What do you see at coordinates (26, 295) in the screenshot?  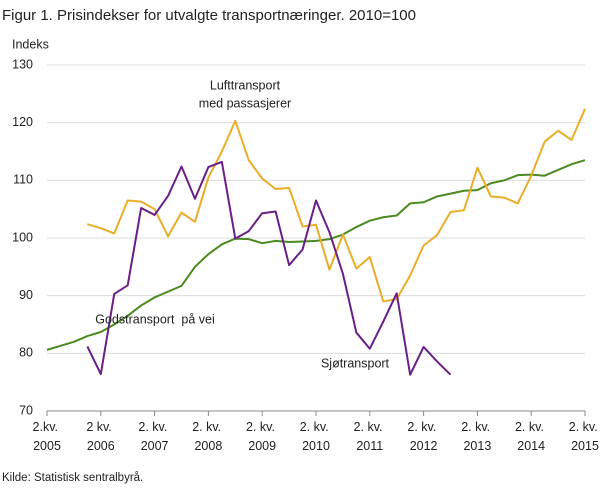 I see `y-tick-label: 90` at bounding box center [26, 295].